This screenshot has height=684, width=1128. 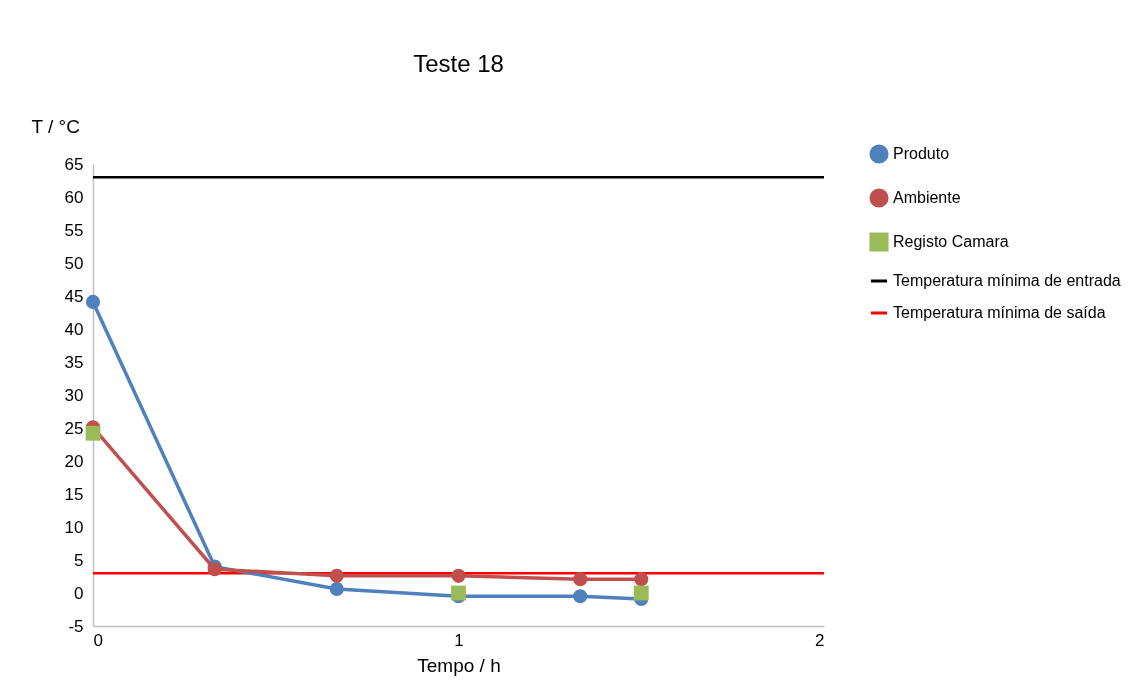 What do you see at coordinates (927, 197) in the screenshot?
I see `legend-label: Ambiente` at bounding box center [927, 197].